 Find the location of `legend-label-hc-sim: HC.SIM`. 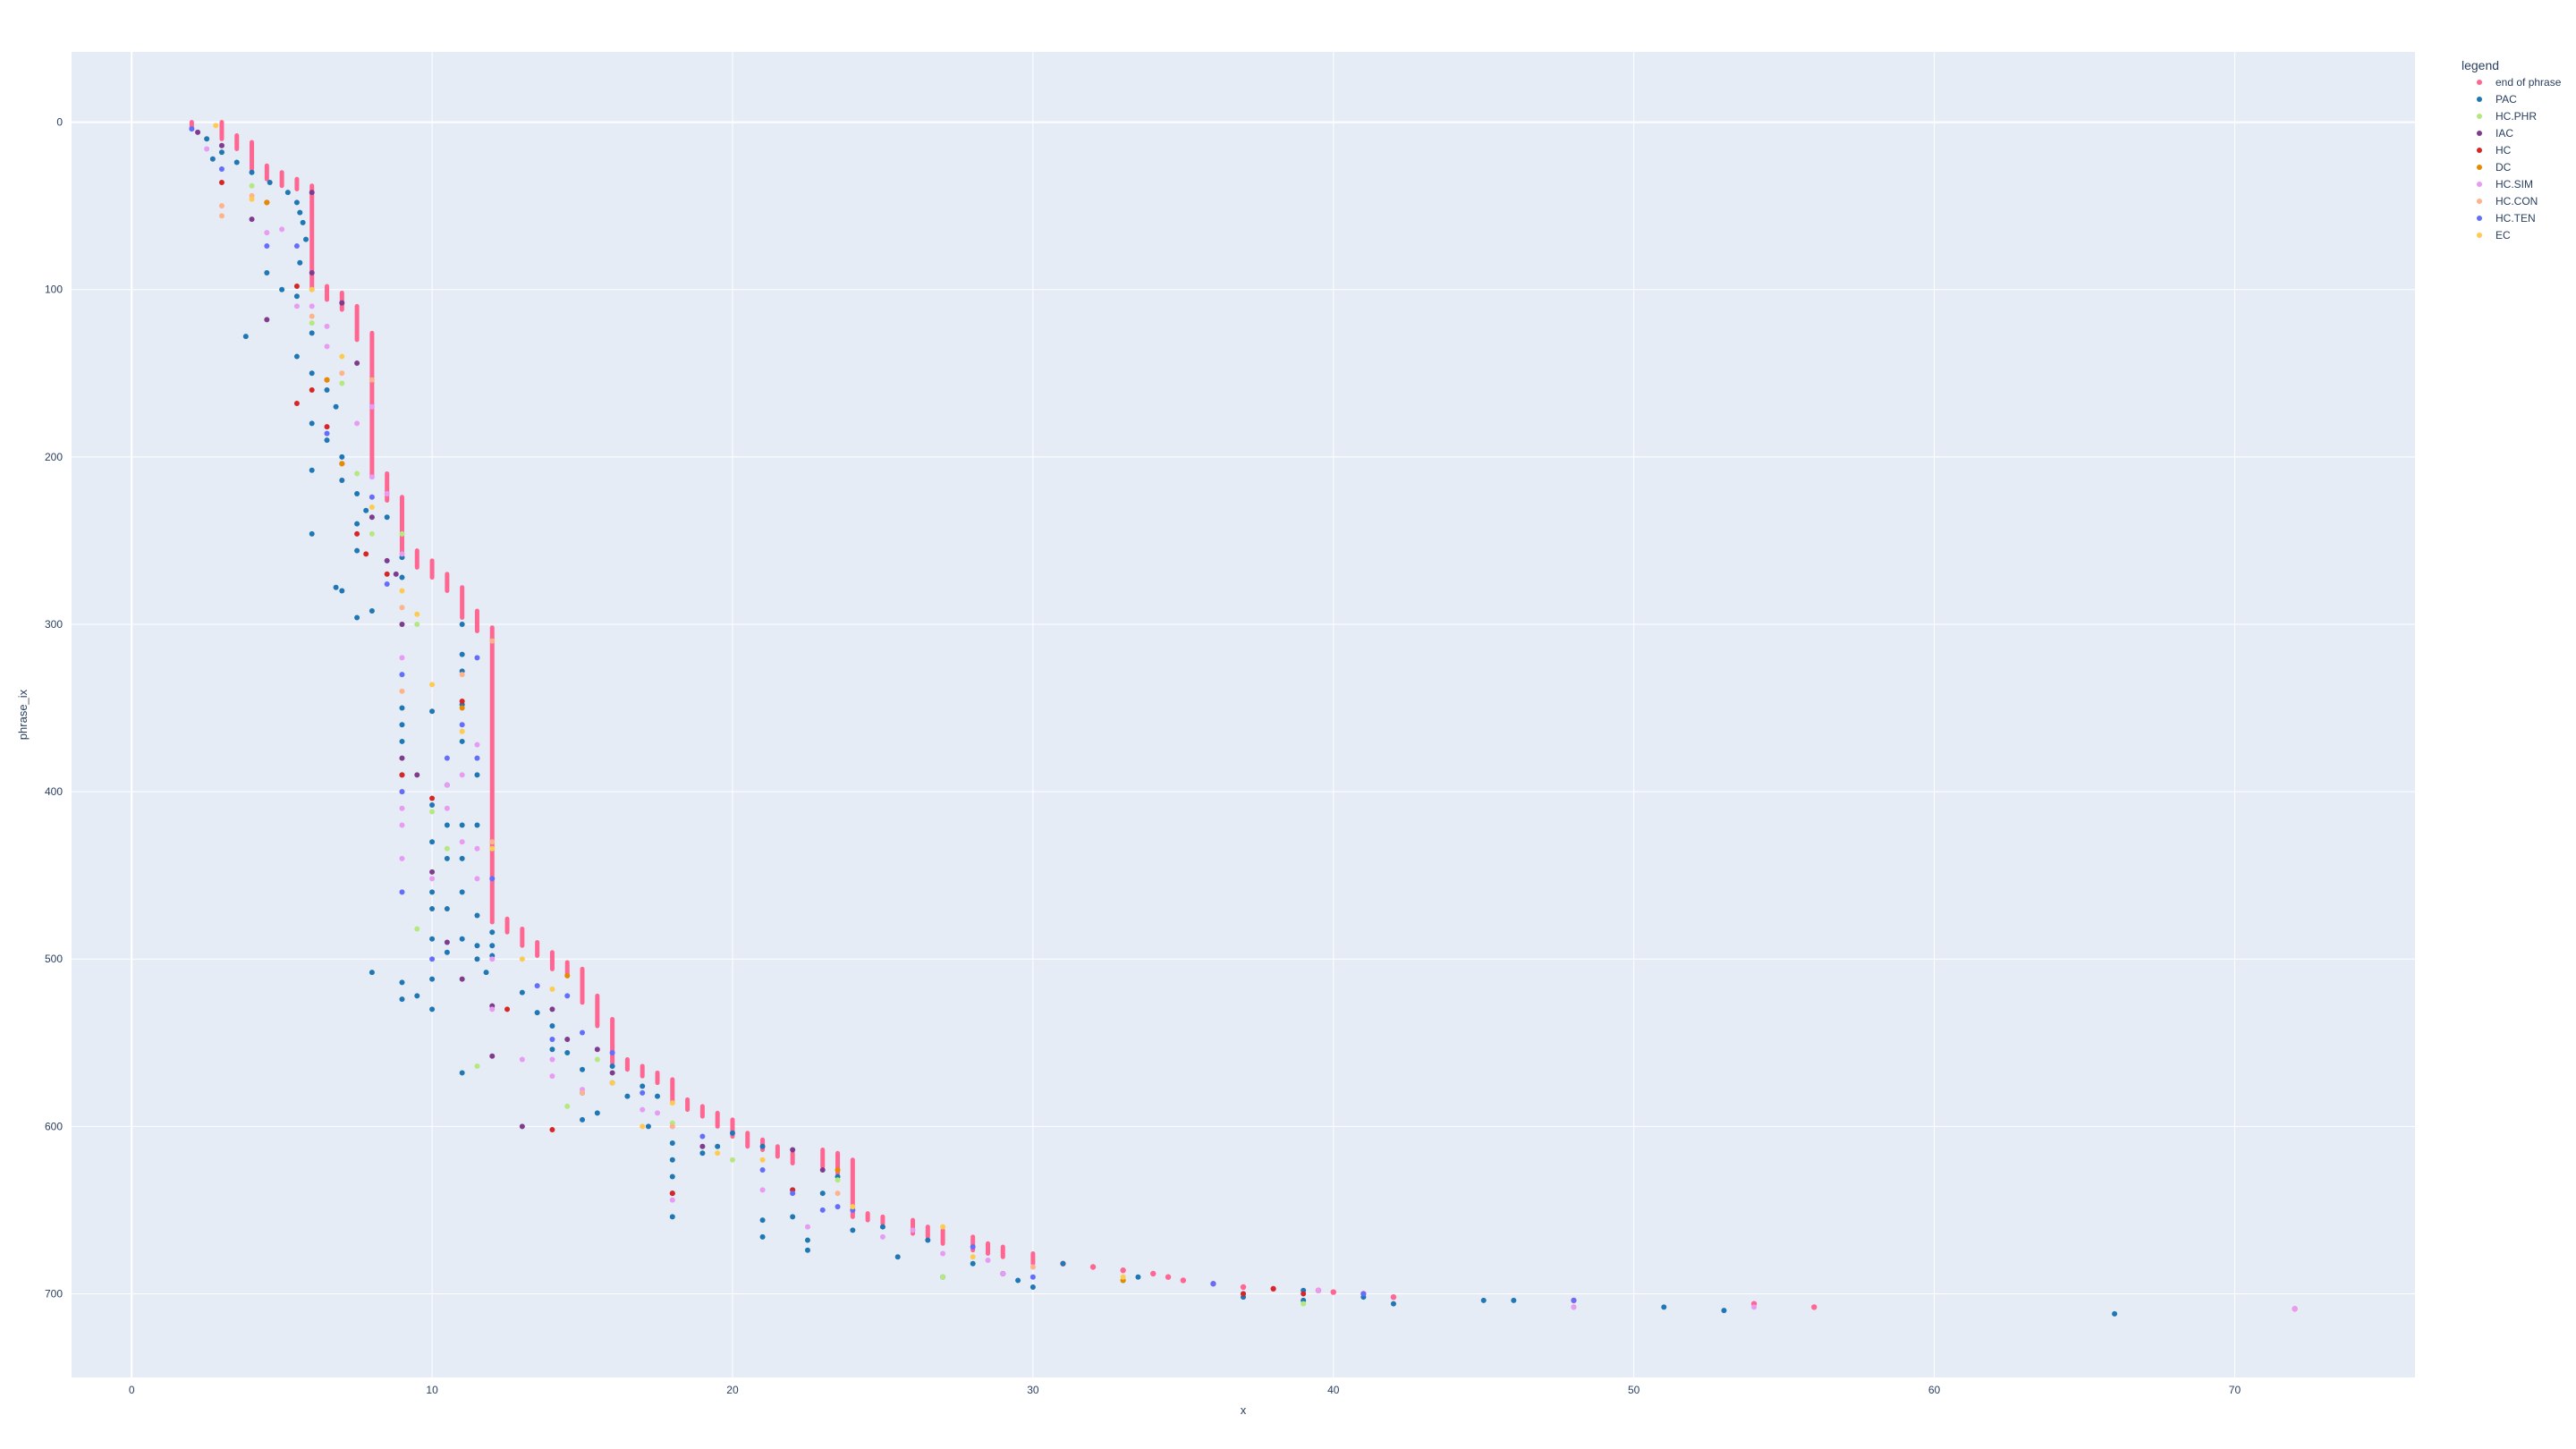

legend-label-hc-sim: HC.SIM is located at coordinates (2514, 184).